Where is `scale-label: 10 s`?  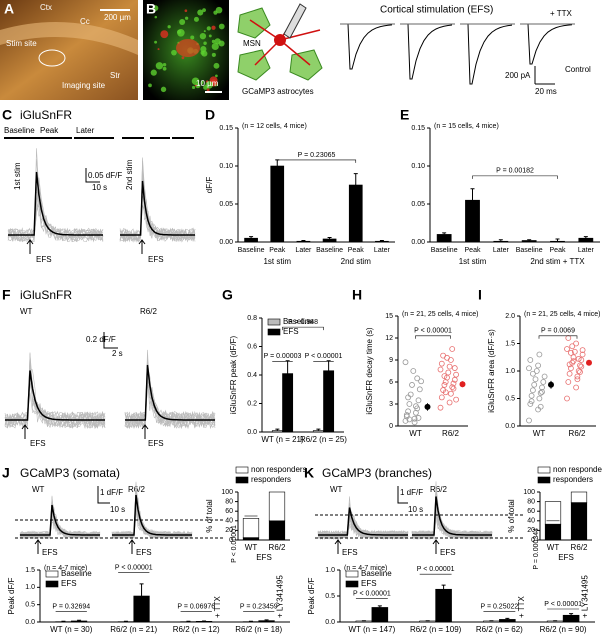
scale-label: 10 s is located at coordinates (117, 509).